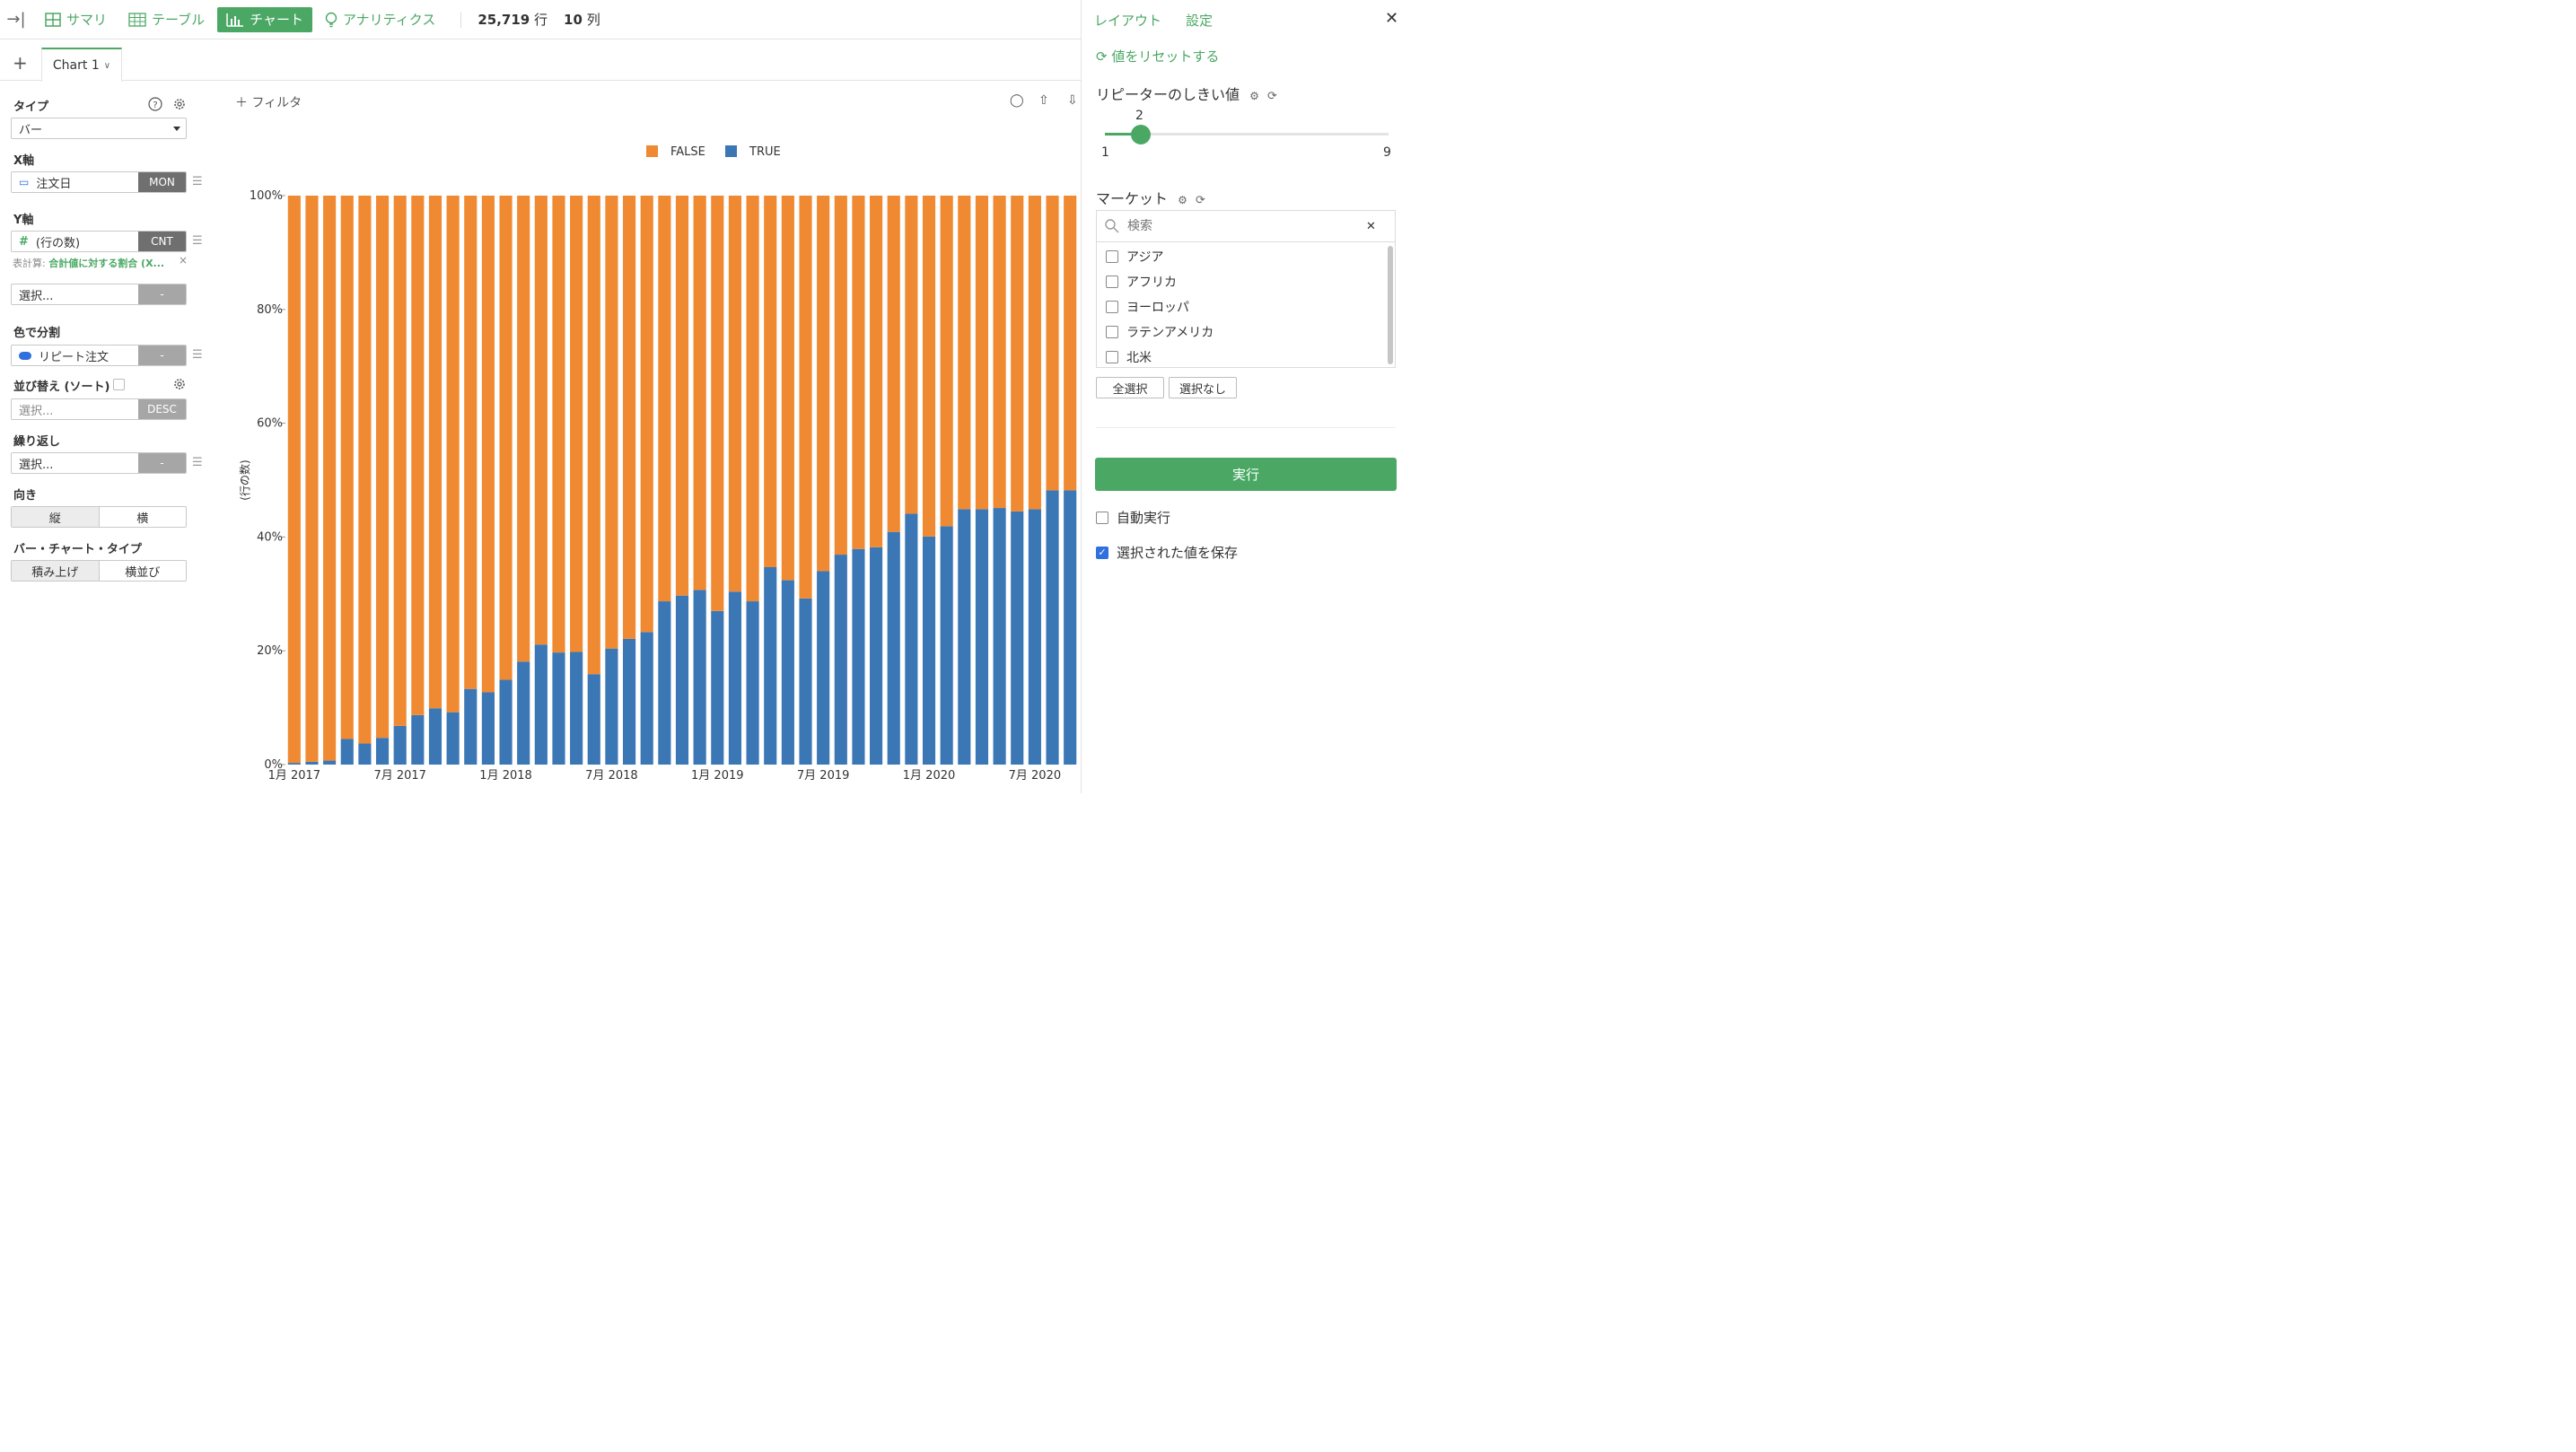 This screenshot has width=2576, height=1452. Describe the element at coordinates (155, 104) in the screenshot. I see `help-icon: ?` at that location.